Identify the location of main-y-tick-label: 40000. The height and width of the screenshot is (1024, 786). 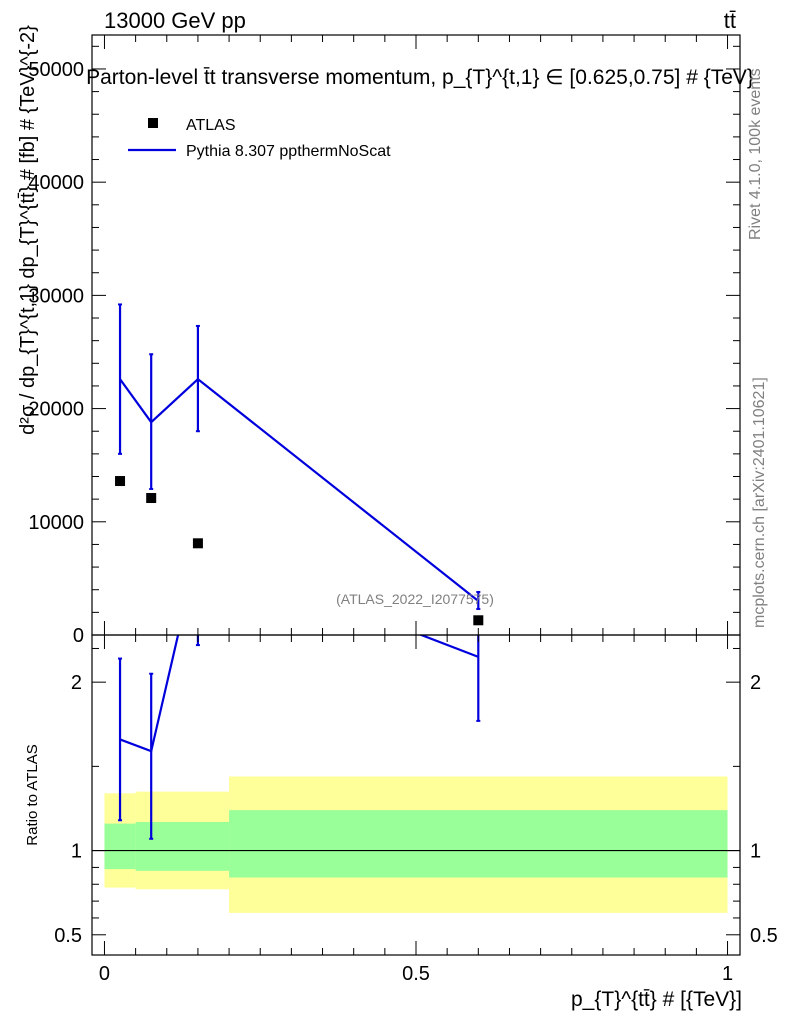
(56, 183).